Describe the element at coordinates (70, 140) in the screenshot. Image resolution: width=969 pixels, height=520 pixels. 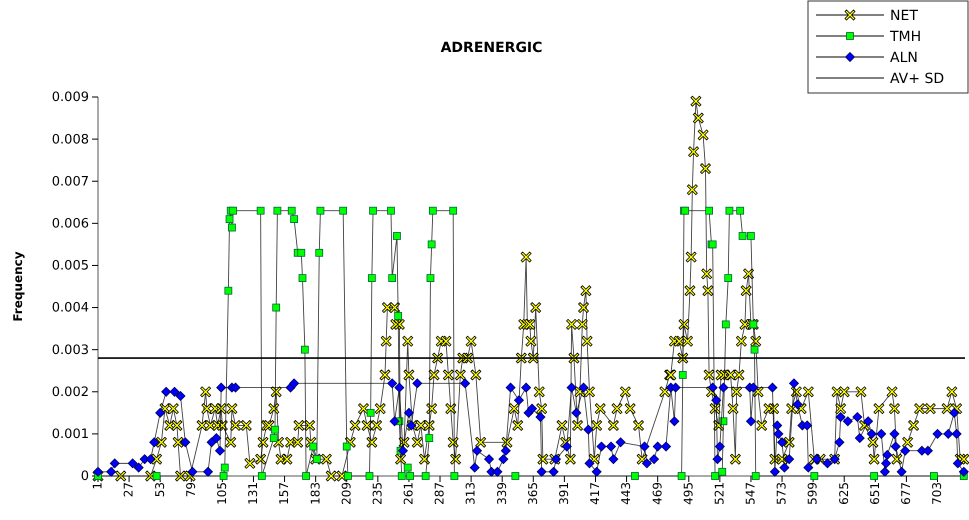
I see `y-tick-label: 0.008` at that location.